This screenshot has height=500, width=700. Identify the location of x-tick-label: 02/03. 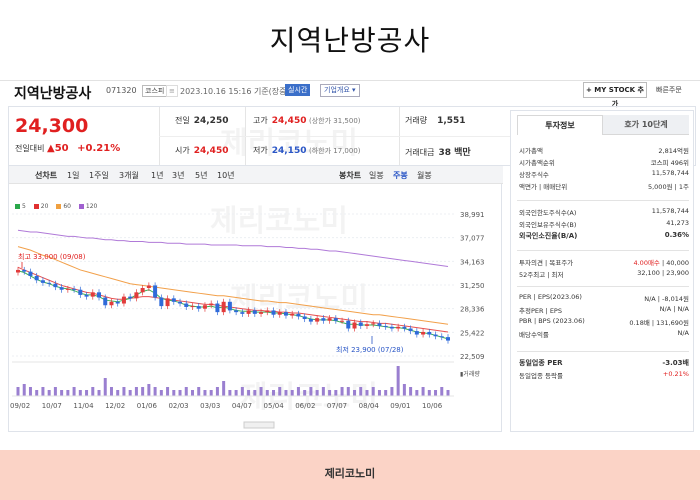
(178, 406).